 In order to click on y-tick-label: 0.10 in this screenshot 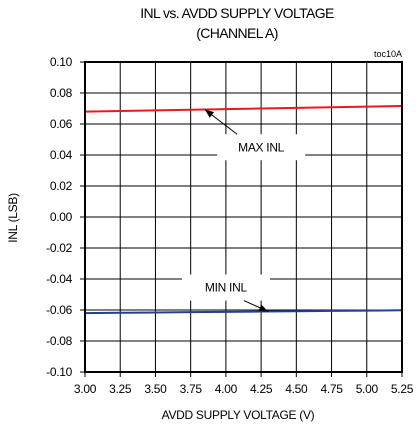, I will do `click(61, 62)`.